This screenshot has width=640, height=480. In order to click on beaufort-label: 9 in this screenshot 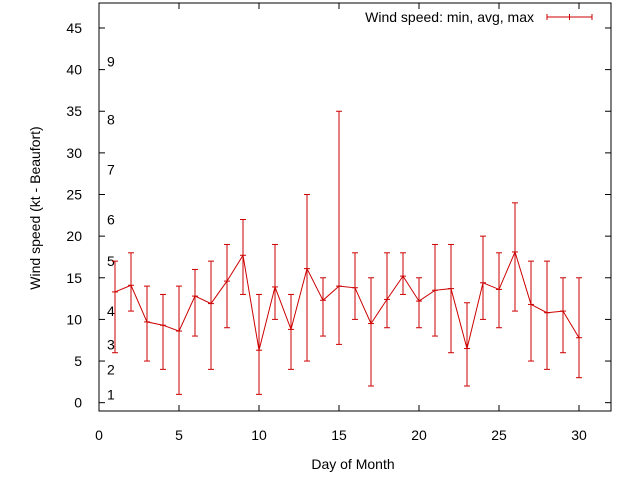, I will do `click(111, 61)`.